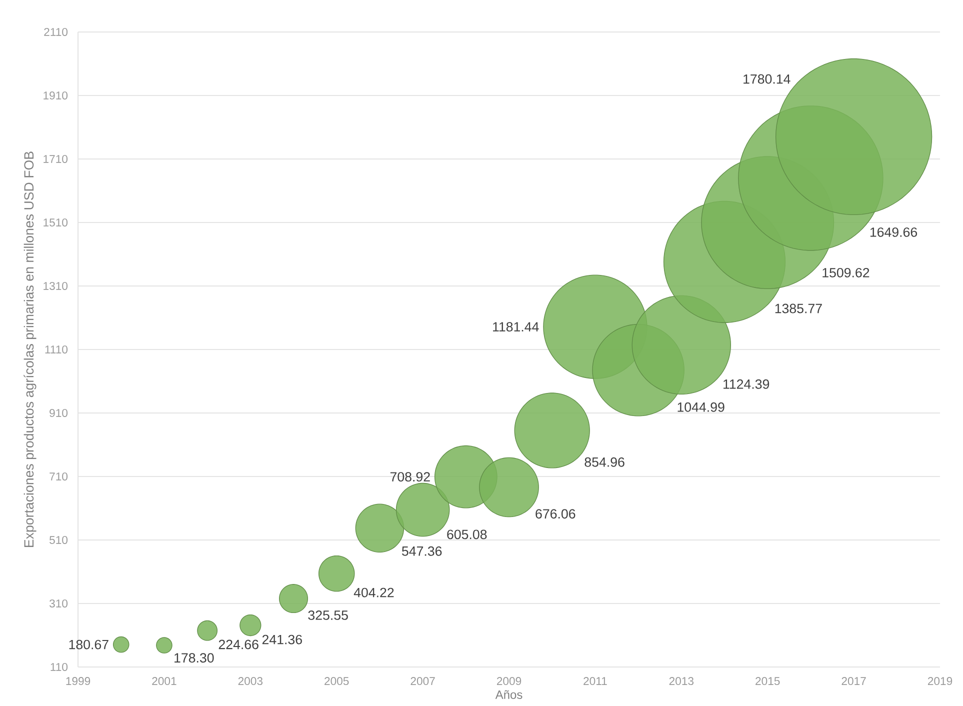  What do you see at coordinates (701, 407) in the screenshot?
I see `data-label: 1044.99` at bounding box center [701, 407].